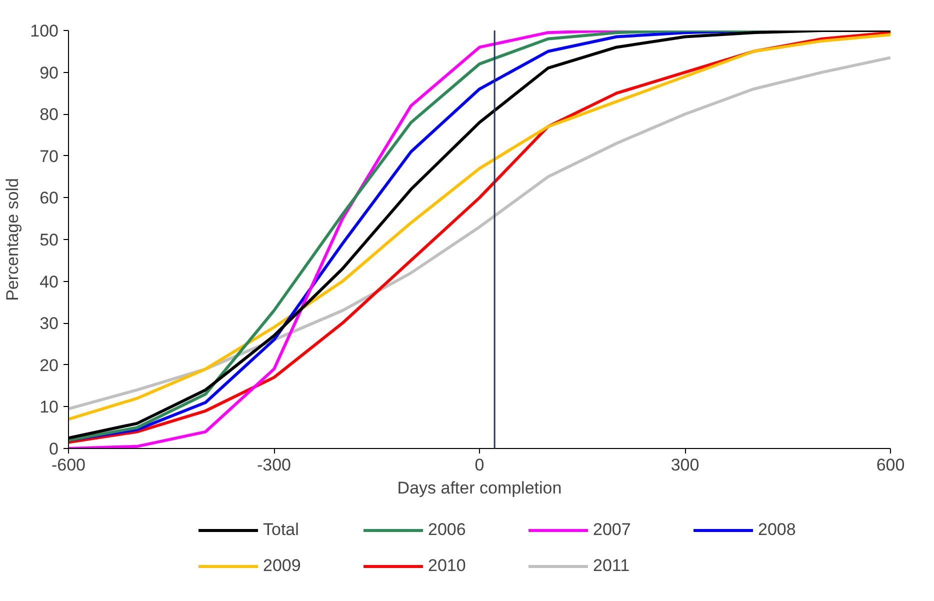 The width and height of the screenshot is (934, 601). What do you see at coordinates (49, 282) in the screenshot?
I see `y-tick-label: 40` at bounding box center [49, 282].